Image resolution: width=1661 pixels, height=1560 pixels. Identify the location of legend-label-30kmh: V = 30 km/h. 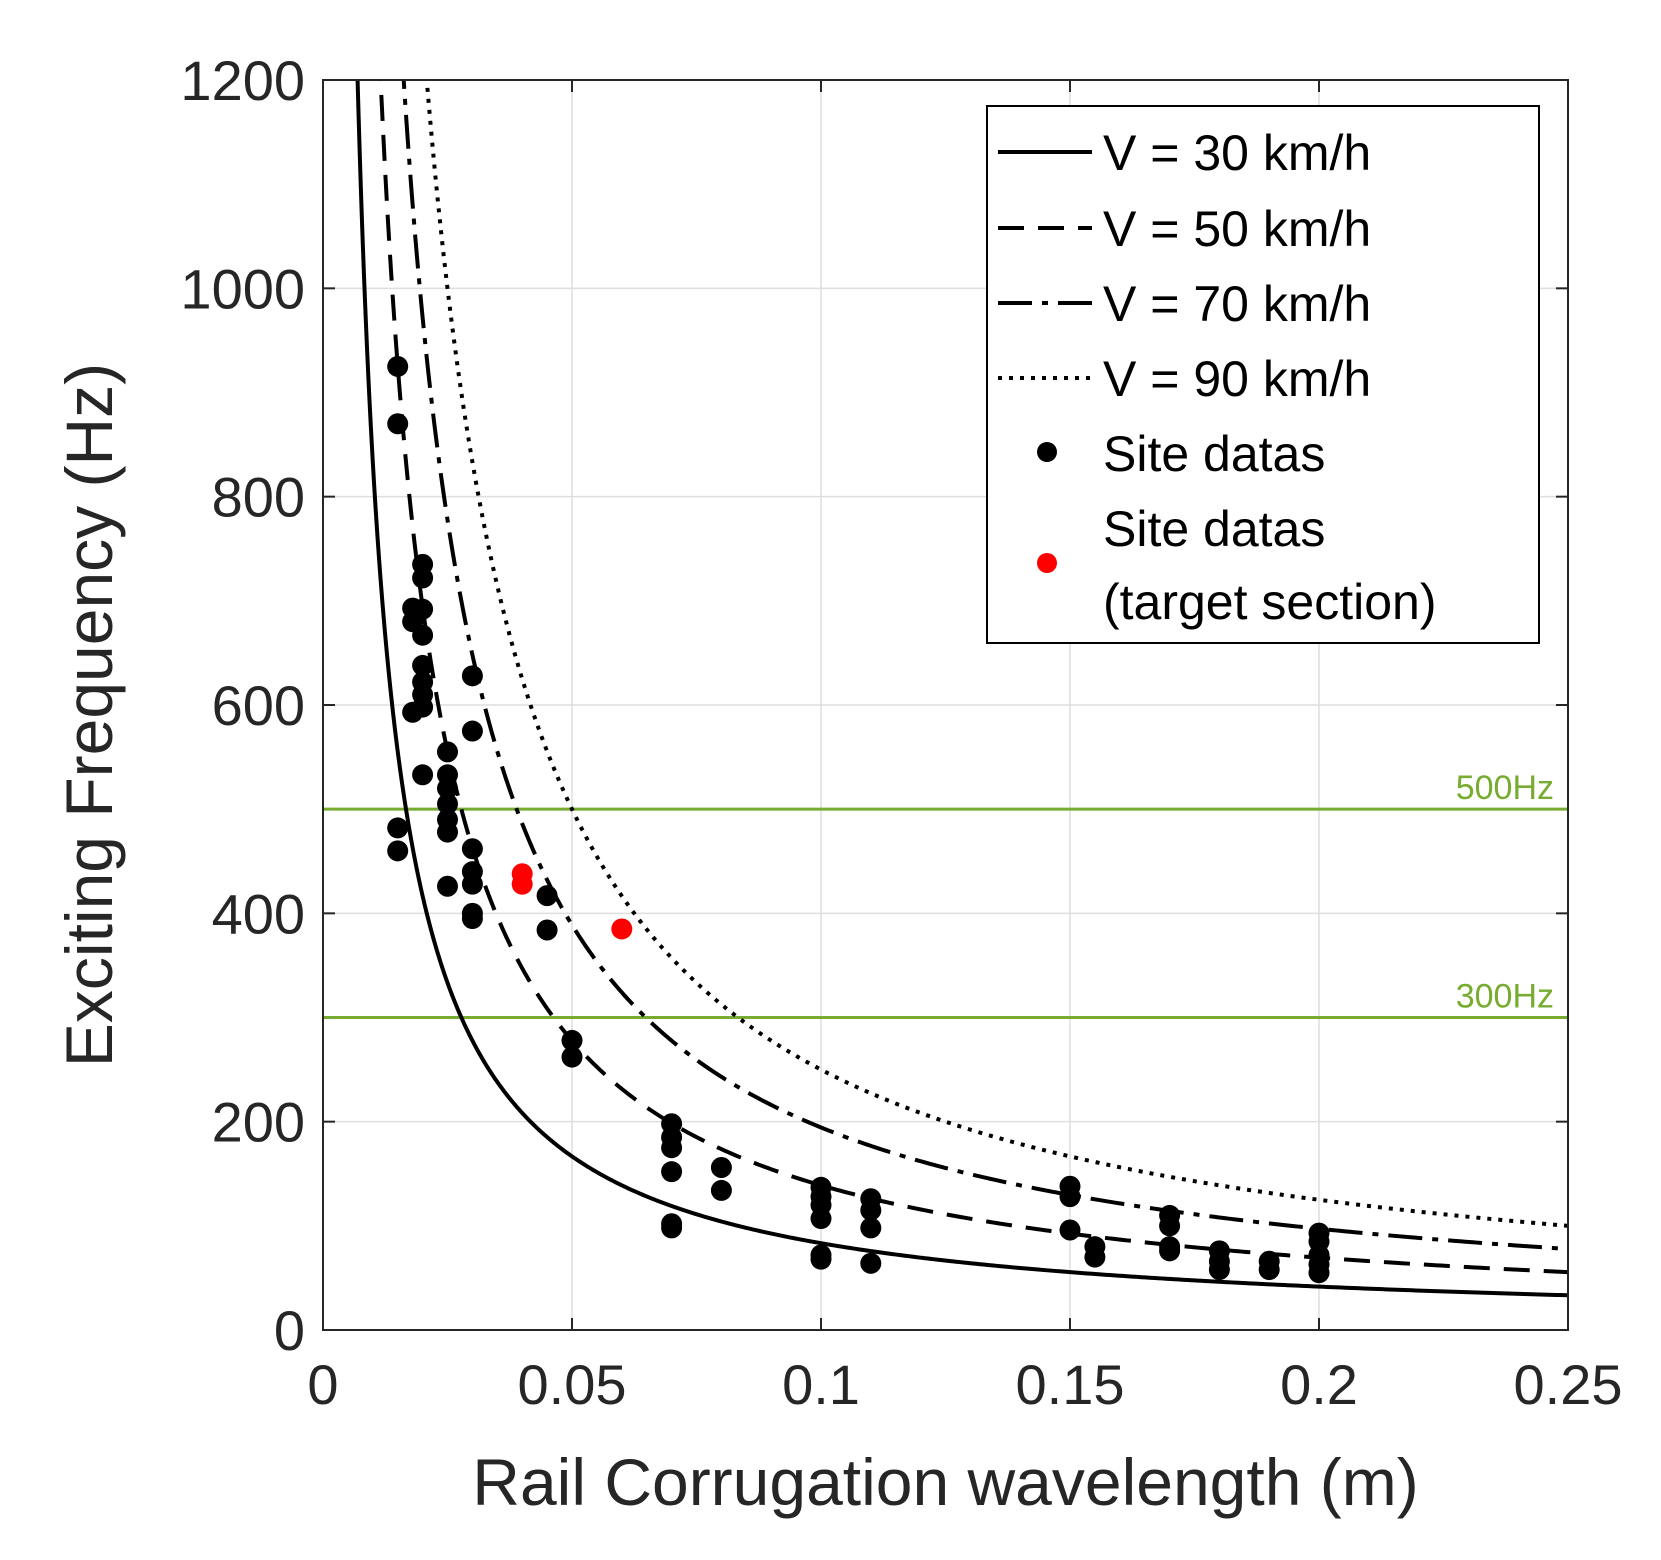
(1237, 153).